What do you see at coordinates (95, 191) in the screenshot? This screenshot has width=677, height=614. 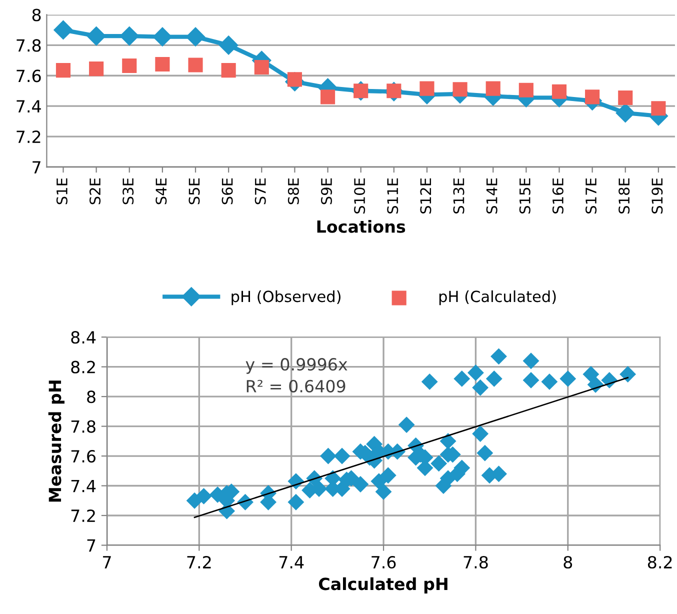 I see `x-tick-label: S2E` at bounding box center [95, 191].